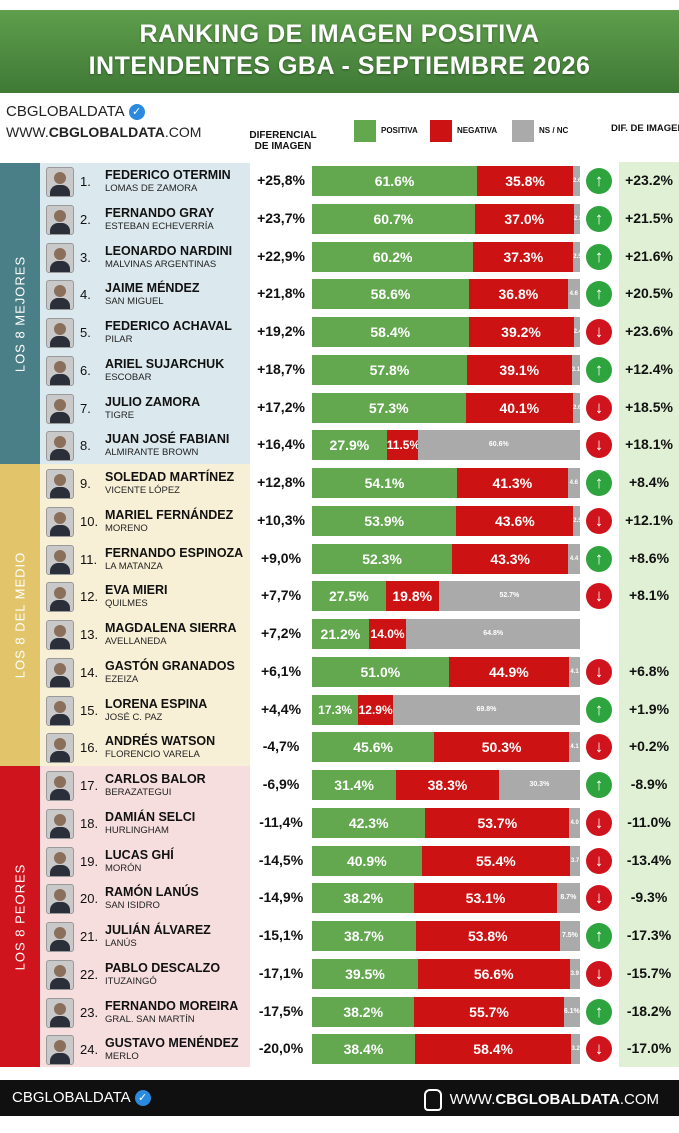 This screenshot has height=1133, width=679. Describe the element at coordinates (168, 326) in the screenshot. I see `mayor-name: FEDERICO ACHAVAL` at that location.